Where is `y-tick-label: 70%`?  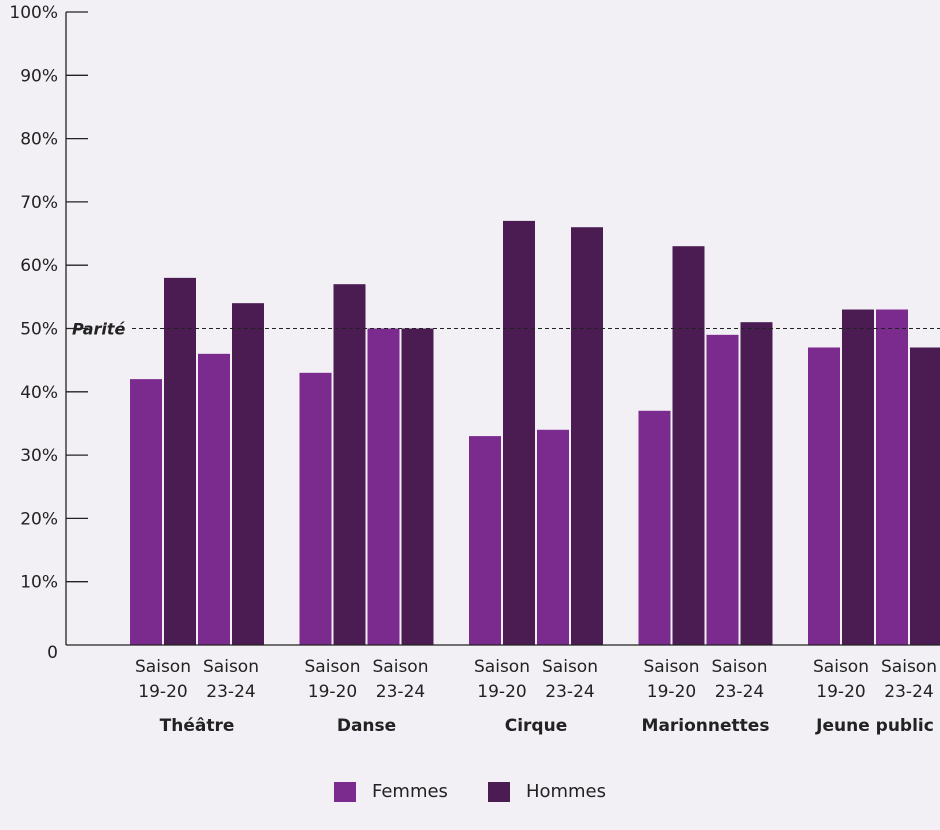
y-tick-label: 70% is located at coordinates (39, 203).